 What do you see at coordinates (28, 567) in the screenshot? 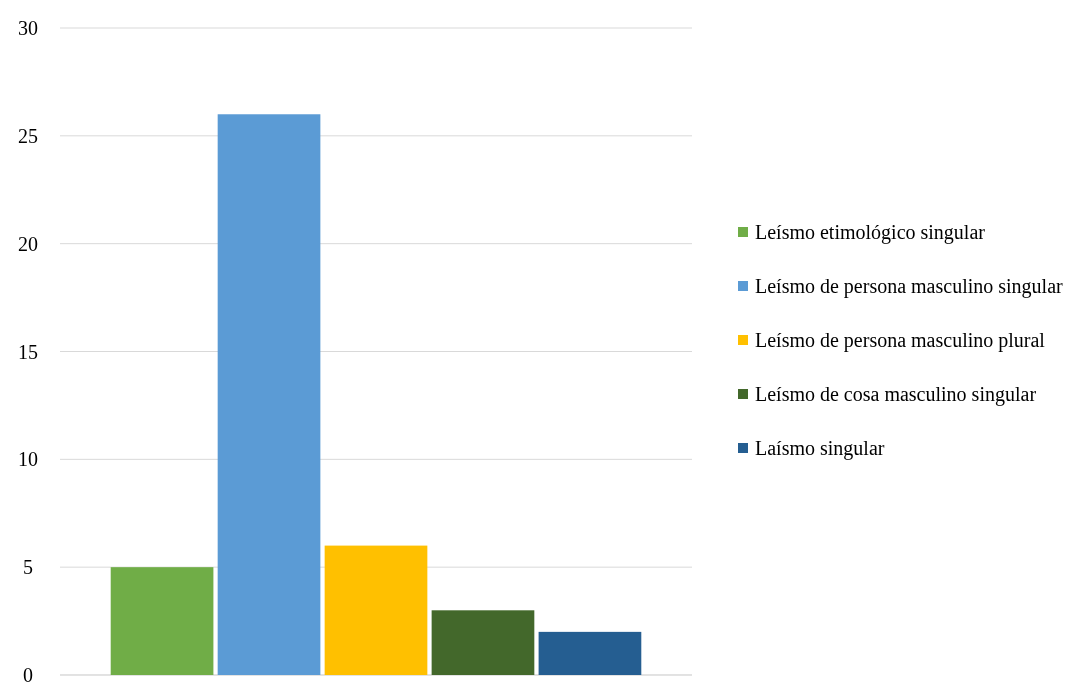
I see `y-tick-label: 5` at bounding box center [28, 567].